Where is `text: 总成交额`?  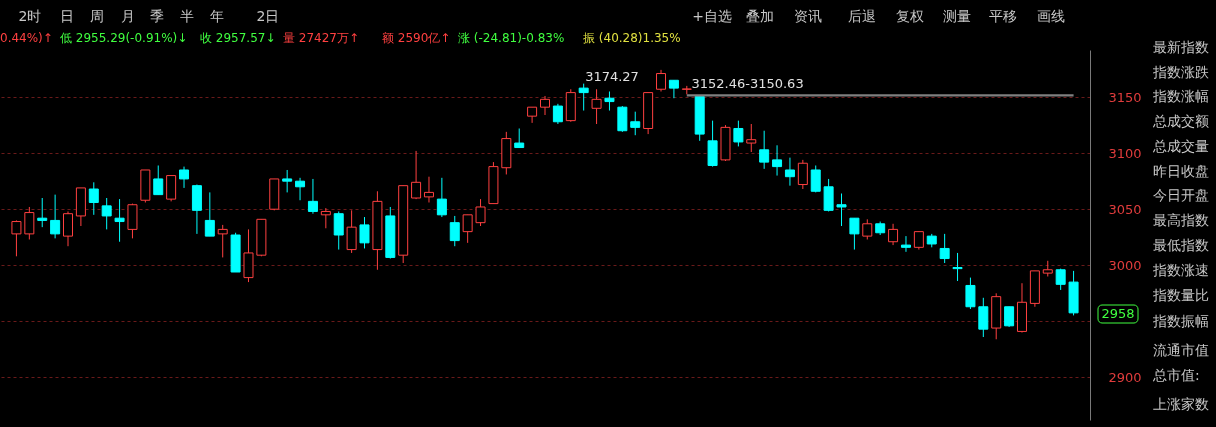
text: 总成交额 is located at coordinates (1180, 121).